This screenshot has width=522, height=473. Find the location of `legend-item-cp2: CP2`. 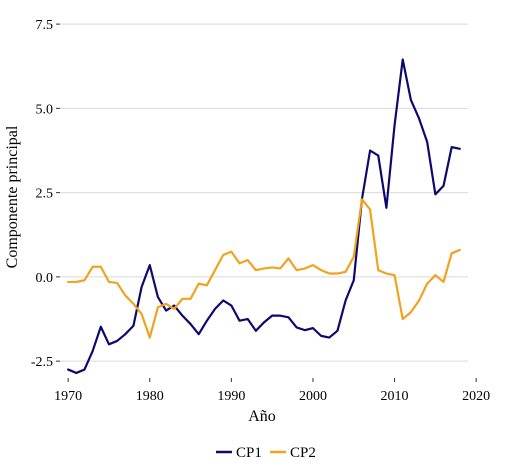

legend-item-cp2: CP2 is located at coordinates (293, 453).